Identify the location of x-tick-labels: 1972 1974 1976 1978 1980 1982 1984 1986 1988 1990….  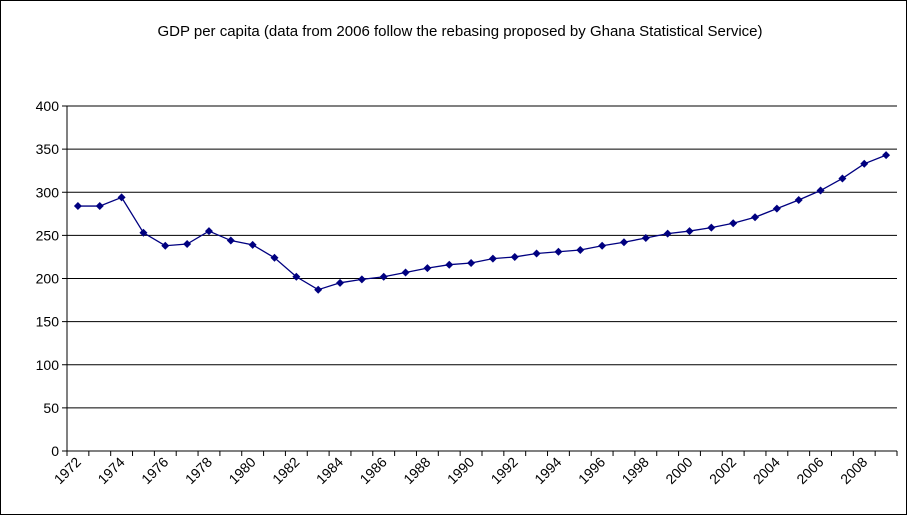
(461, 470).